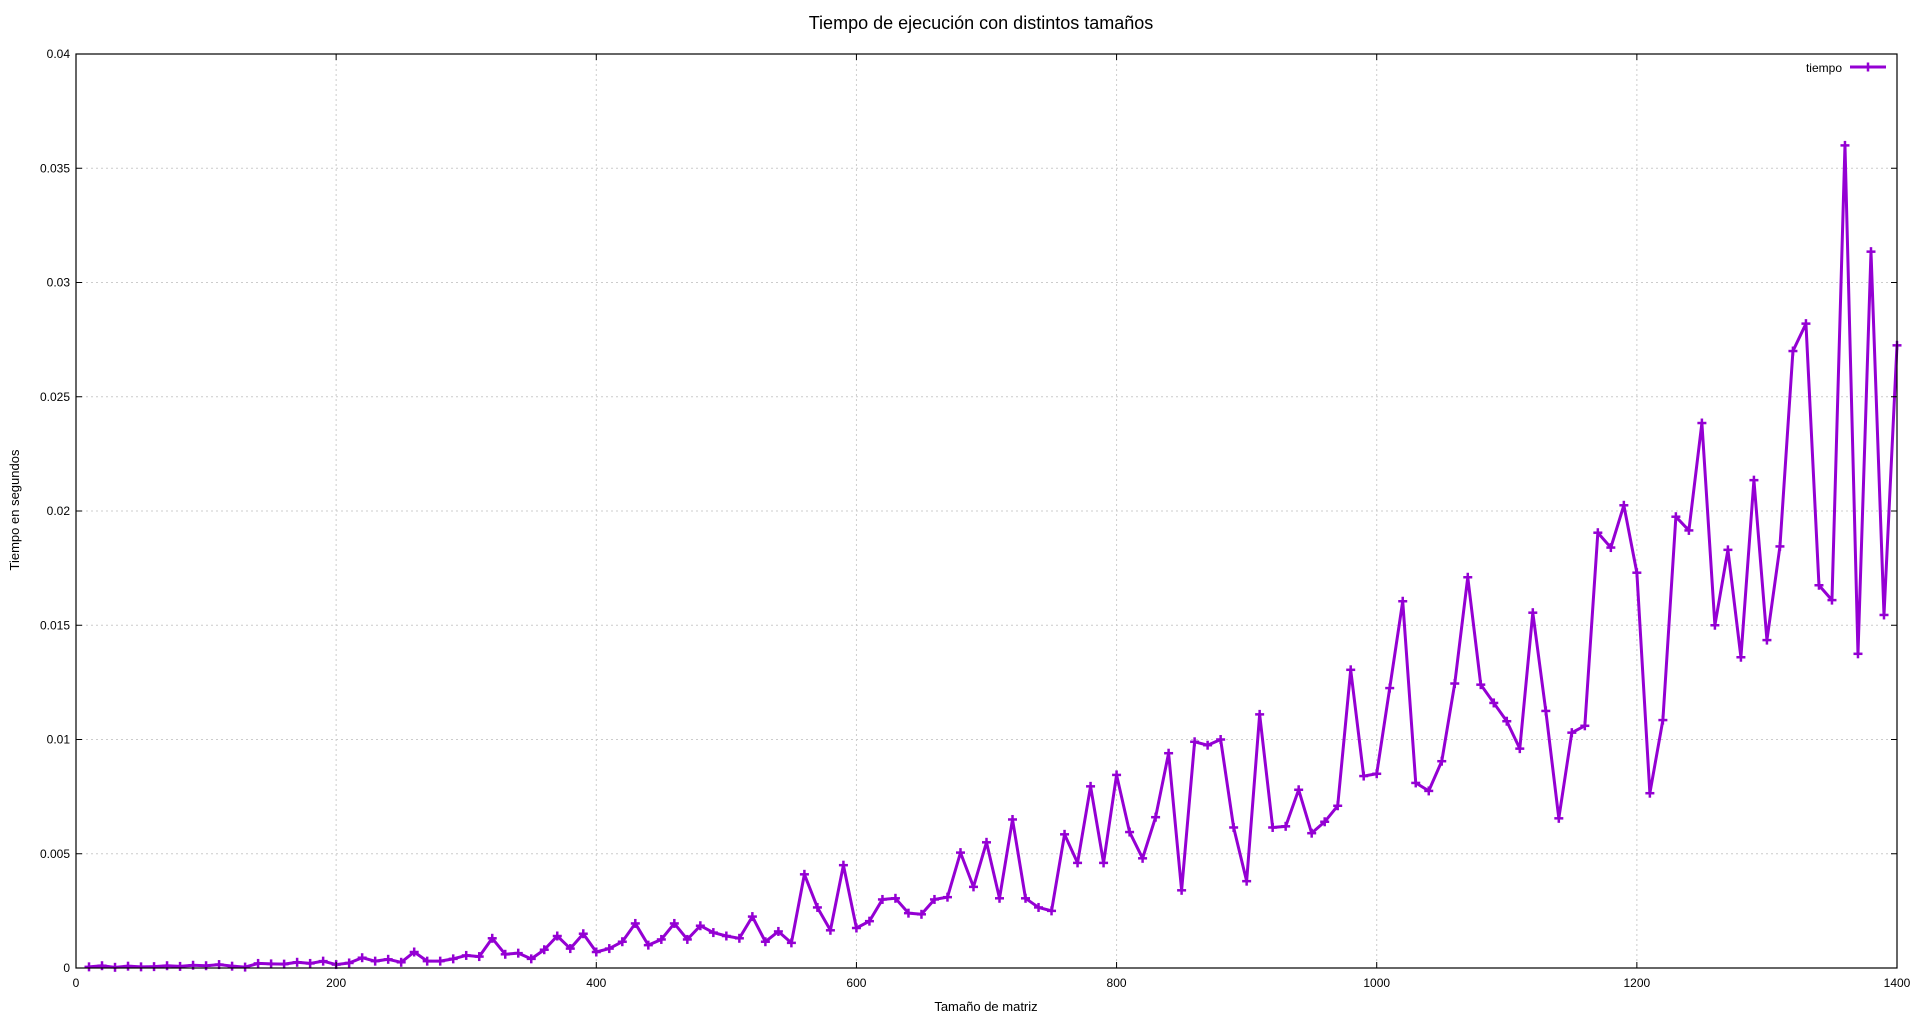 The width and height of the screenshot is (1918, 1017). I want to click on y-tick-label: 0.04, so click(59, 54).